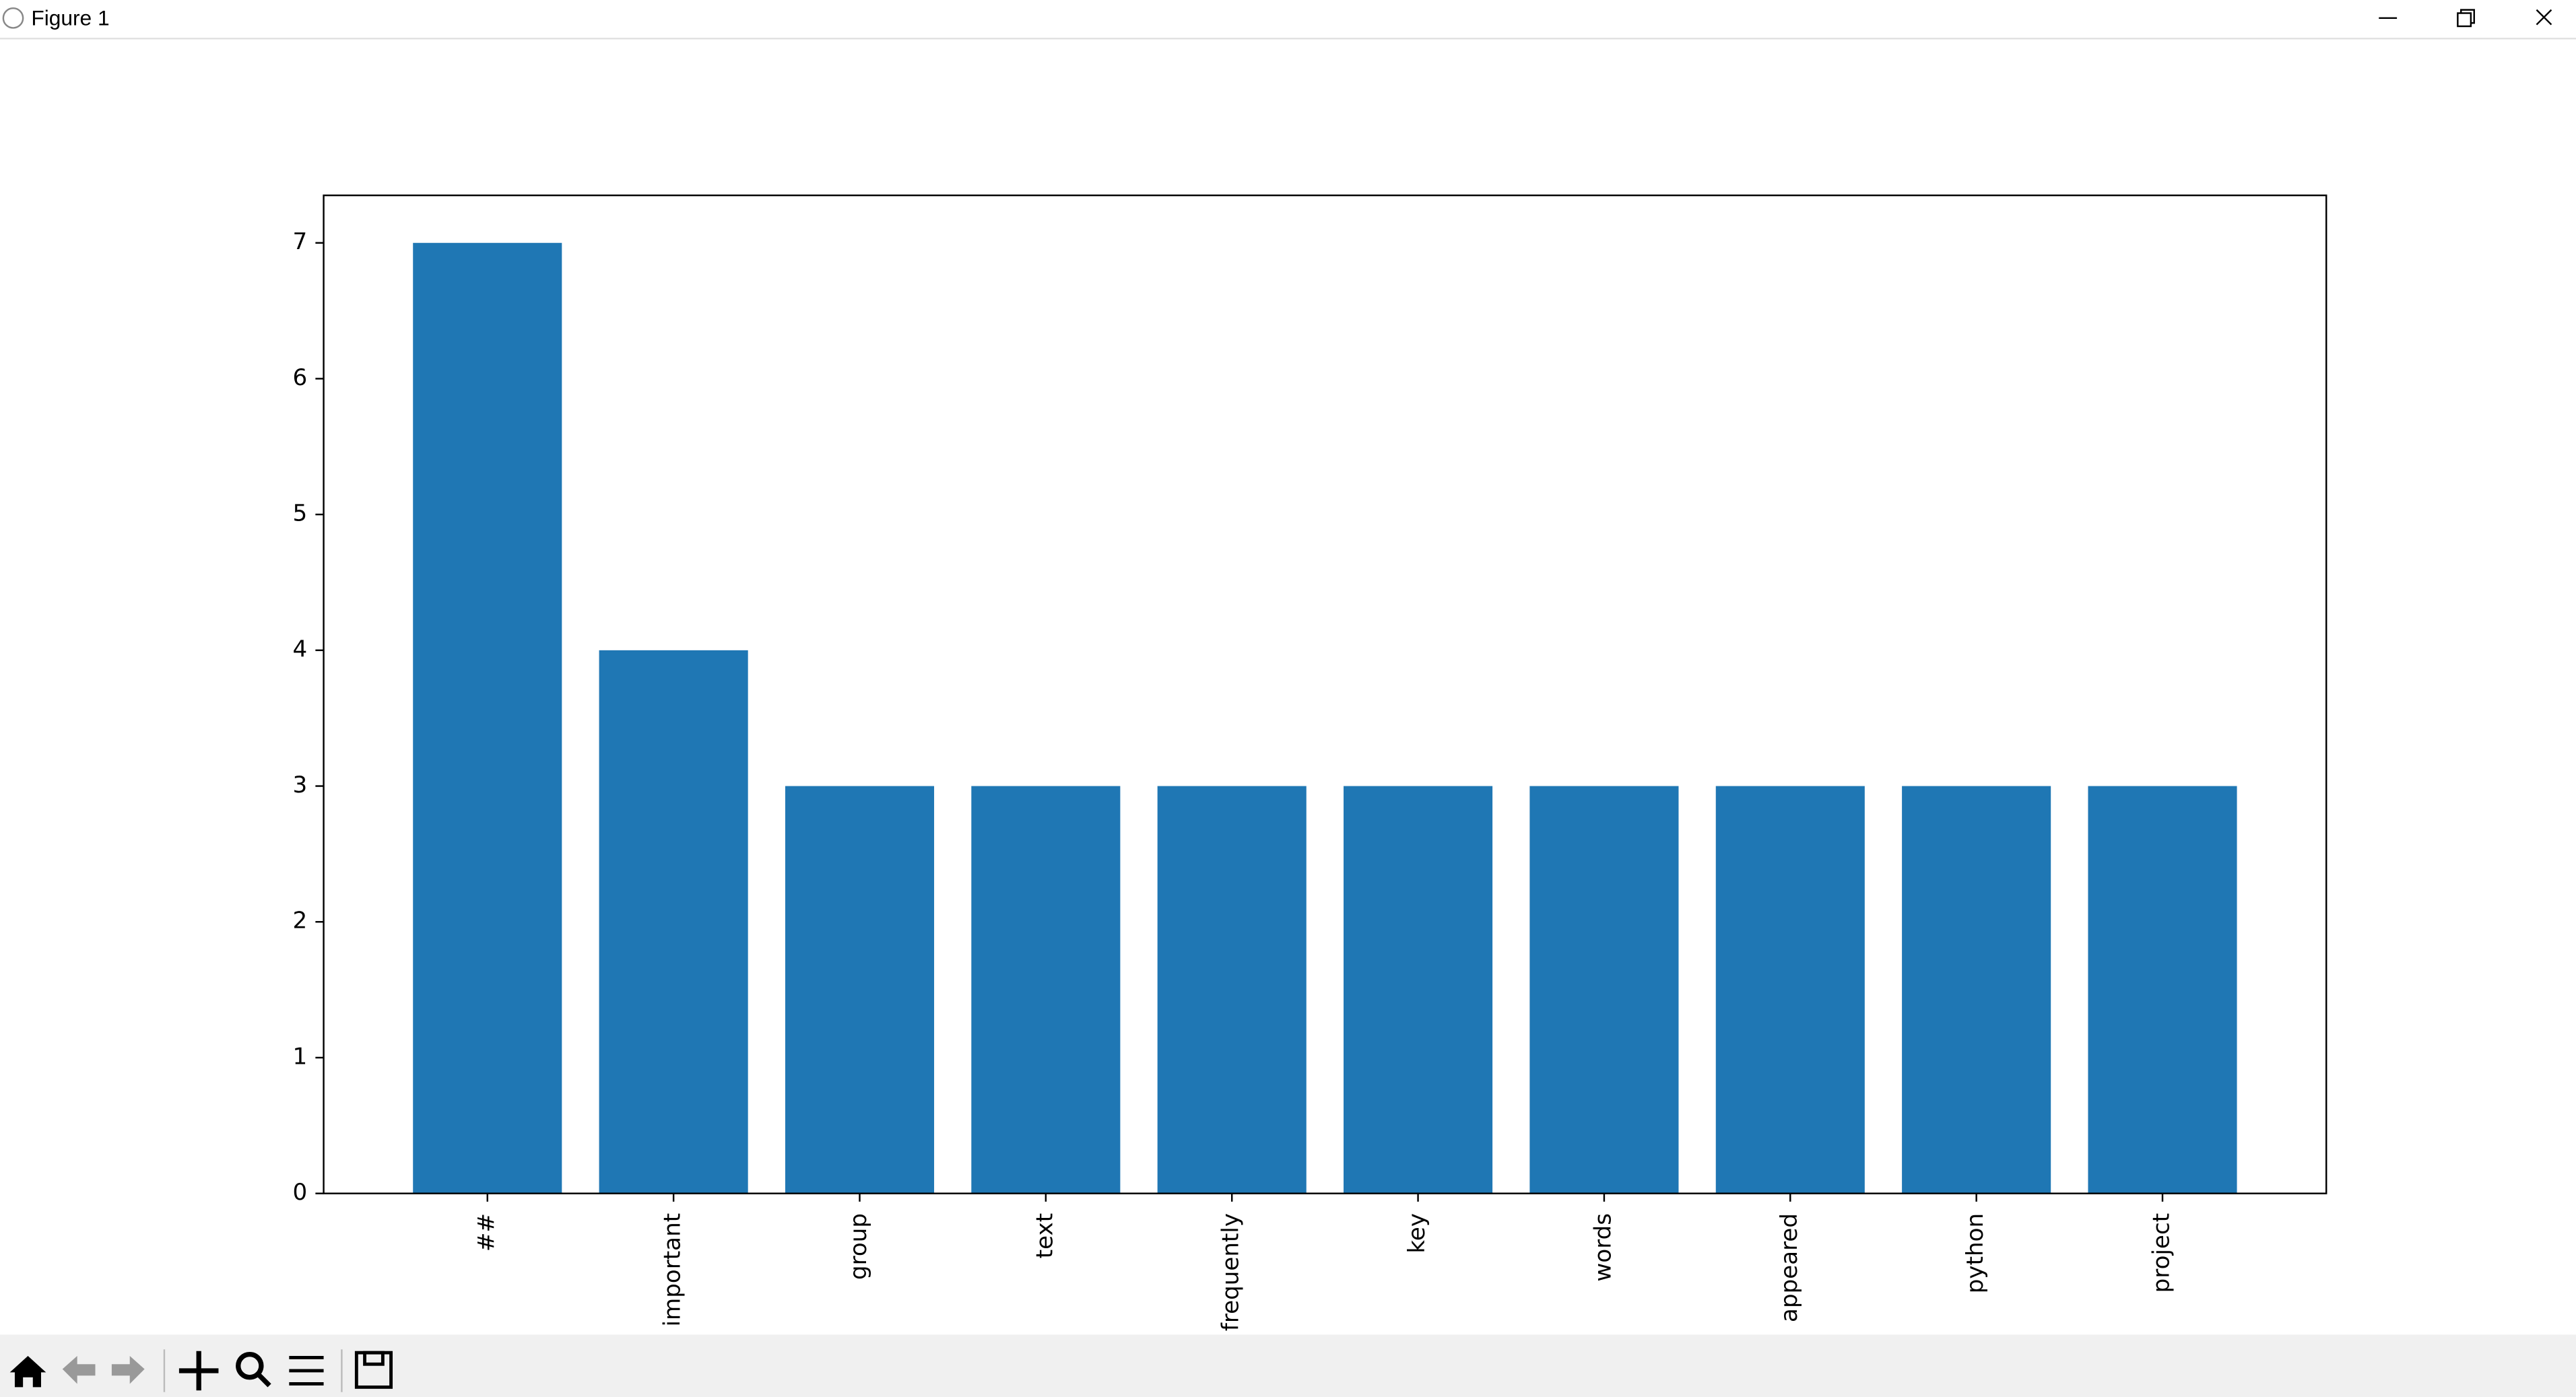  I want to click on toolbar, so click(1288, 1365).